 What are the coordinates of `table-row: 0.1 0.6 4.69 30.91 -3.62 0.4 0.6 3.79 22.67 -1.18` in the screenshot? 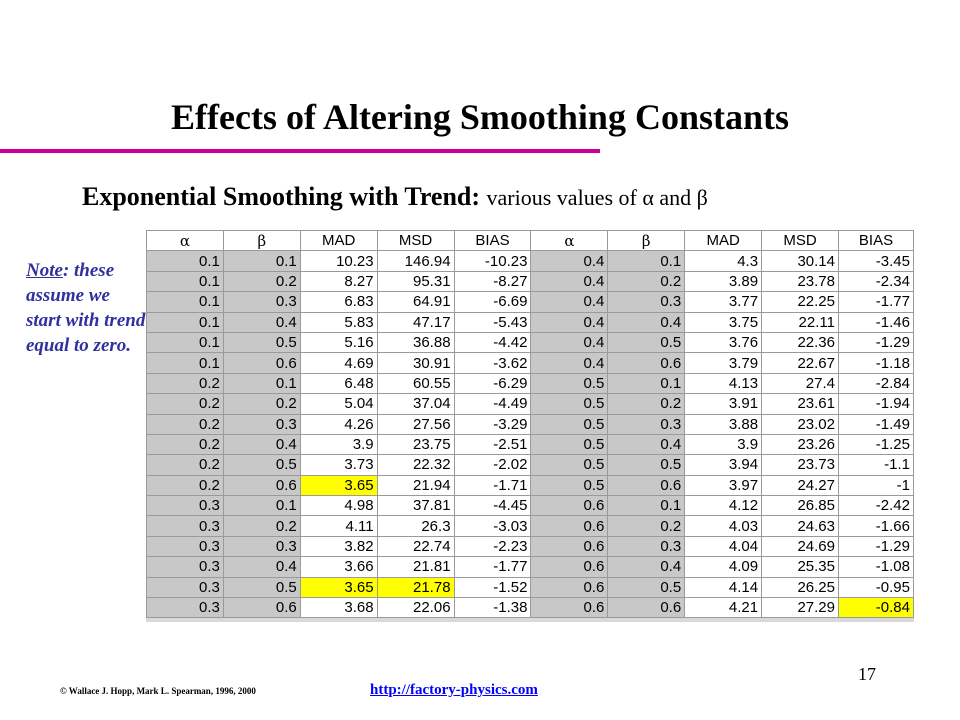 It's located at (530, 363).